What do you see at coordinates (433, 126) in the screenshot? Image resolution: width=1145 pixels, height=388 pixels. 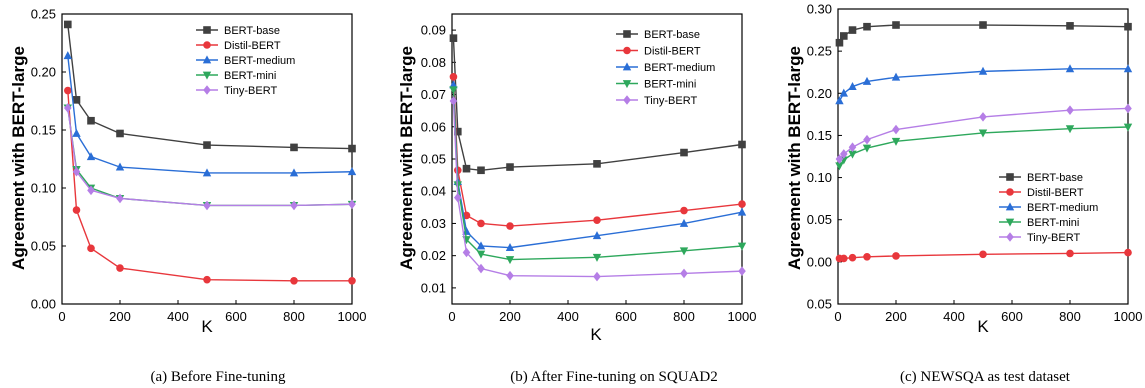 I see `y-tick-label: 0.06` at bounding box center [433, 126].